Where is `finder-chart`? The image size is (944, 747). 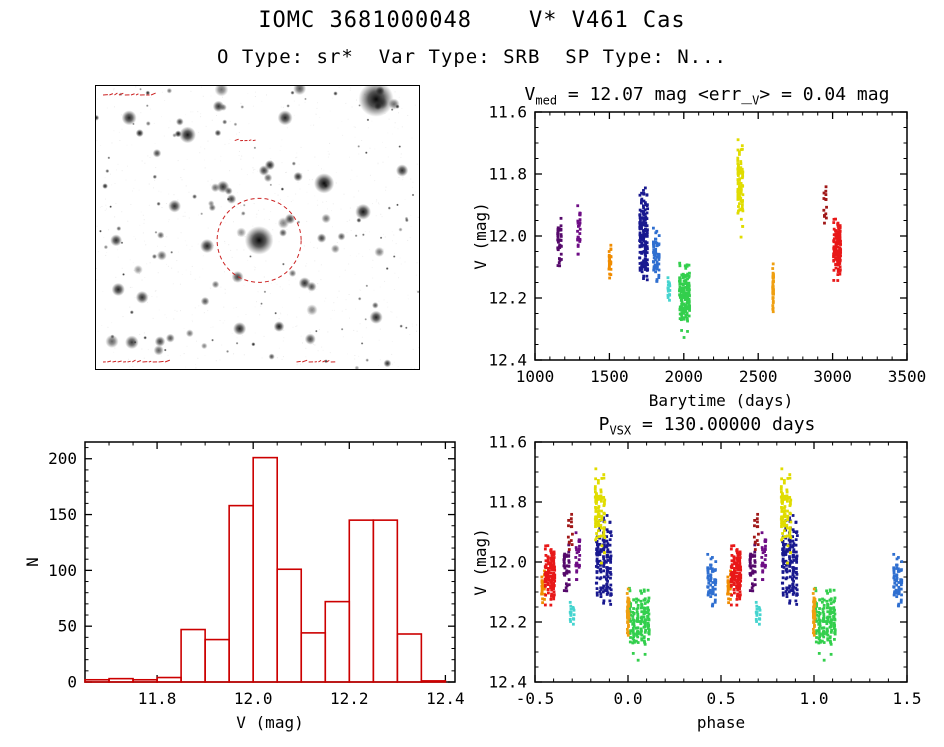 finder-chart is located at coordinates (257, 227).